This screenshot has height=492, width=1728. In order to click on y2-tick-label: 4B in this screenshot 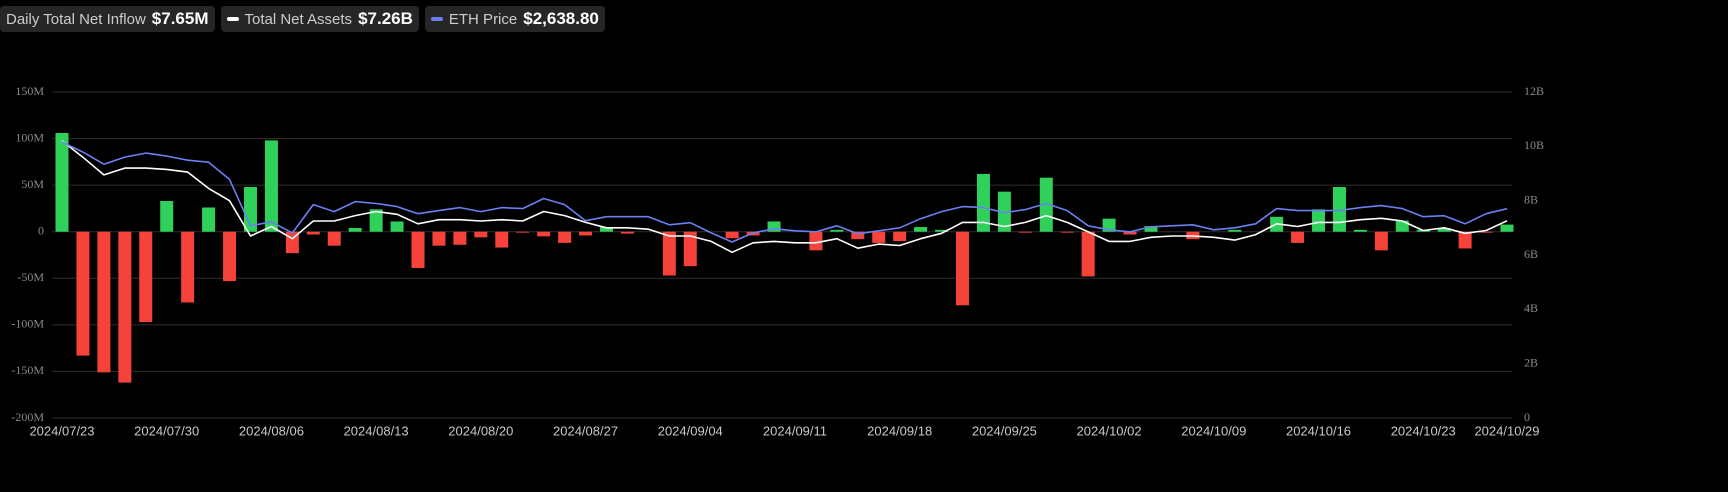, I will do `click(1531, 308)`.